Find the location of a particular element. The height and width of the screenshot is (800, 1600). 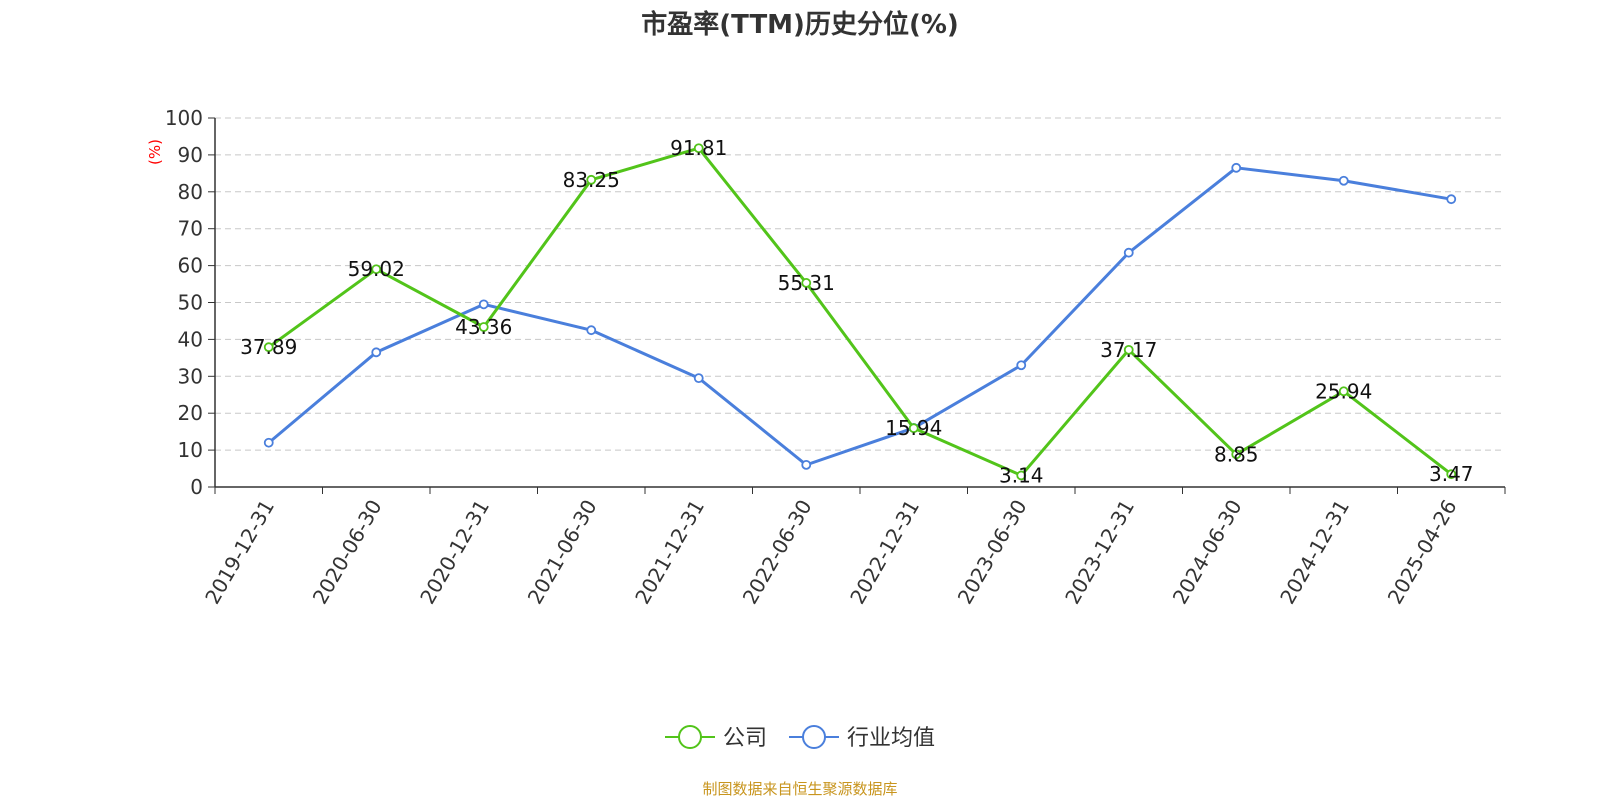

data-label: 55.31 is located at coordinates (806, 283).